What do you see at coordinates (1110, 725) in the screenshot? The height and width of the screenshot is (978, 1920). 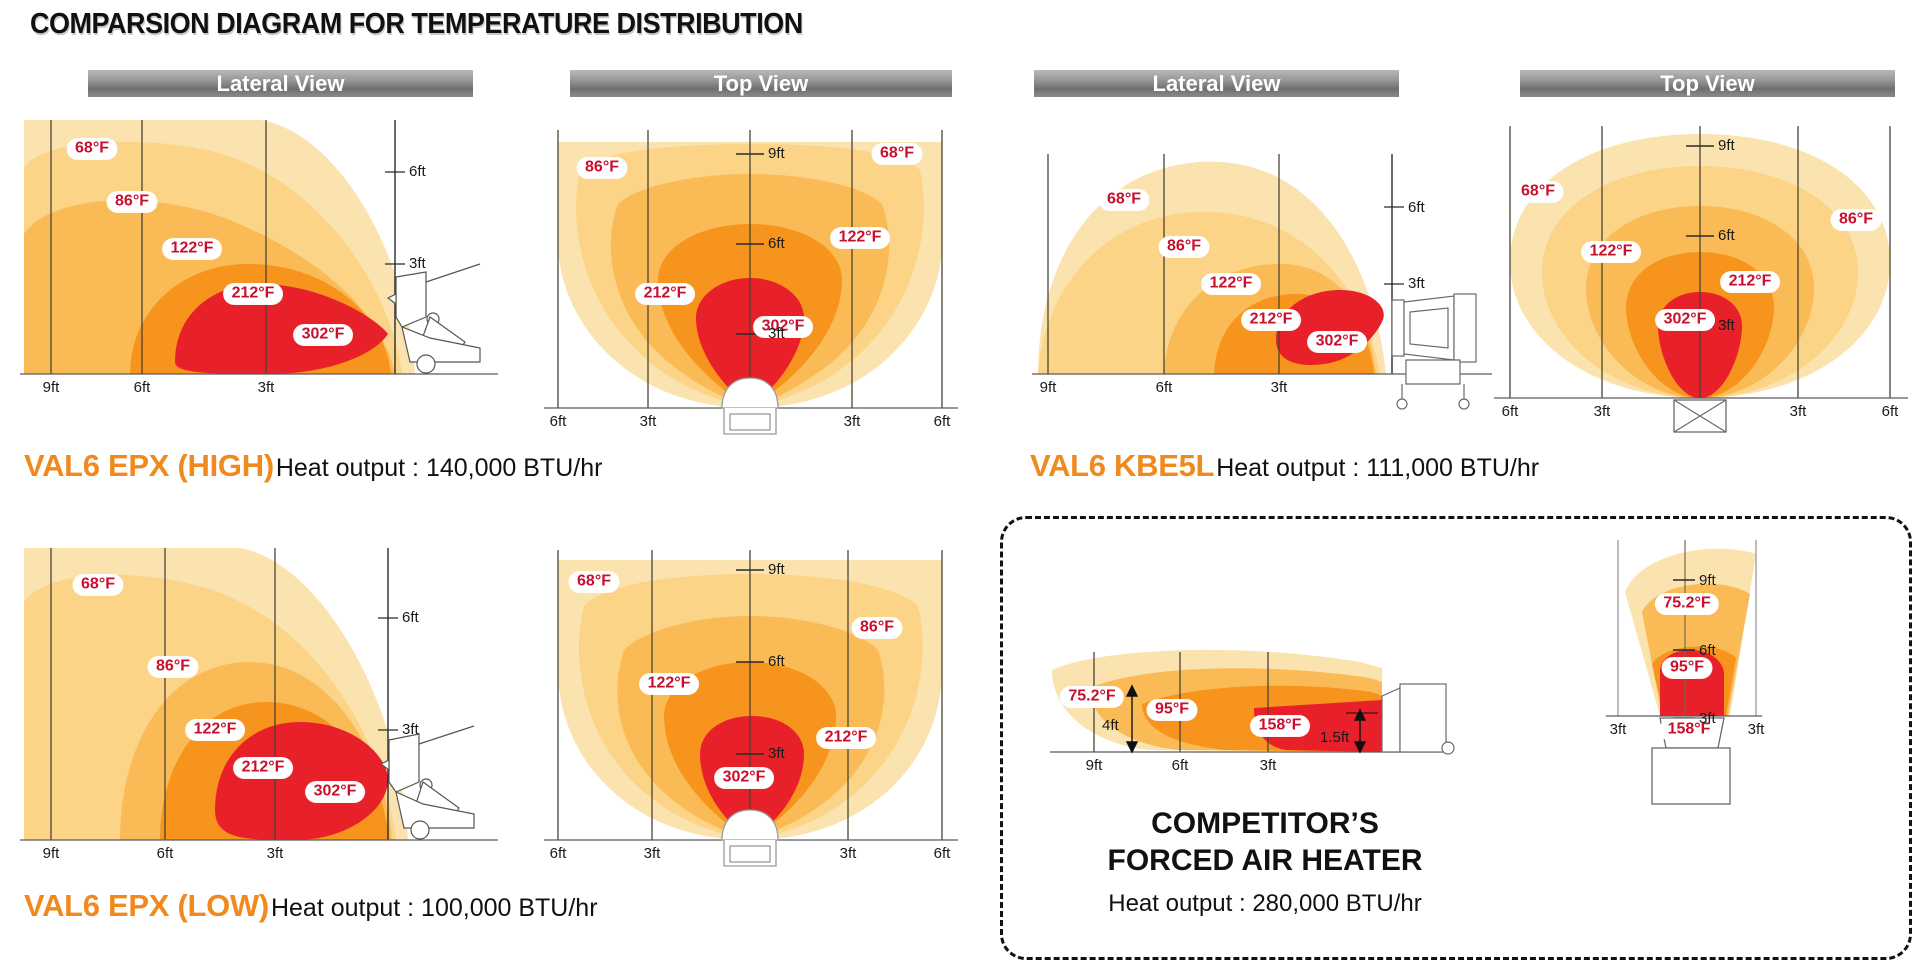 I see `dim-label-4ft: 4ft` at bounding box center [1110, 725].